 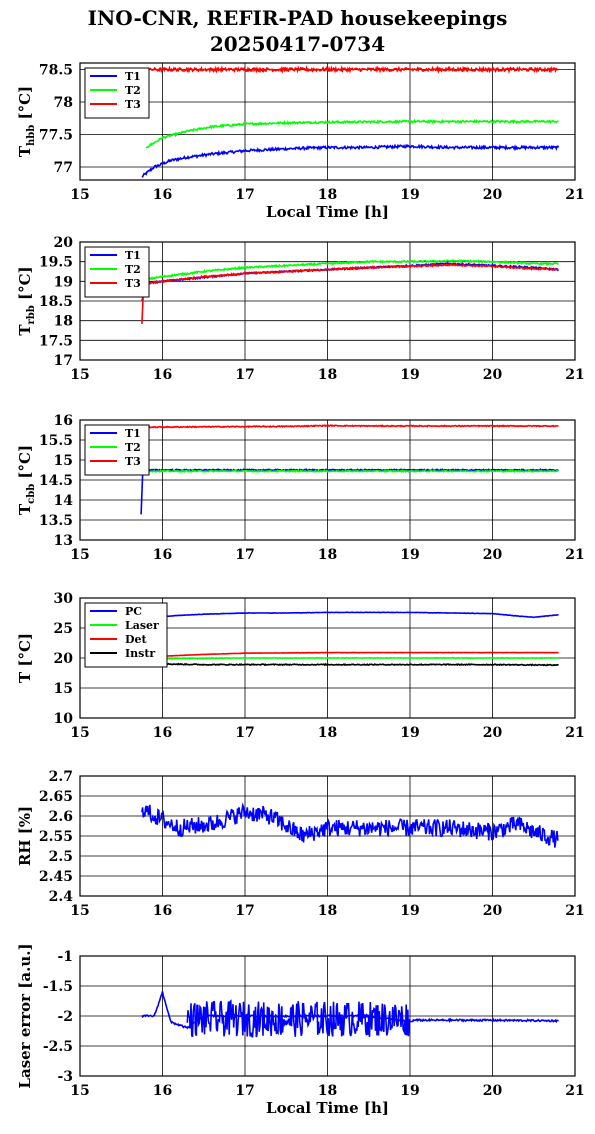 I want to click on y-tick-label: 19.5, so click(x=56, y=263).